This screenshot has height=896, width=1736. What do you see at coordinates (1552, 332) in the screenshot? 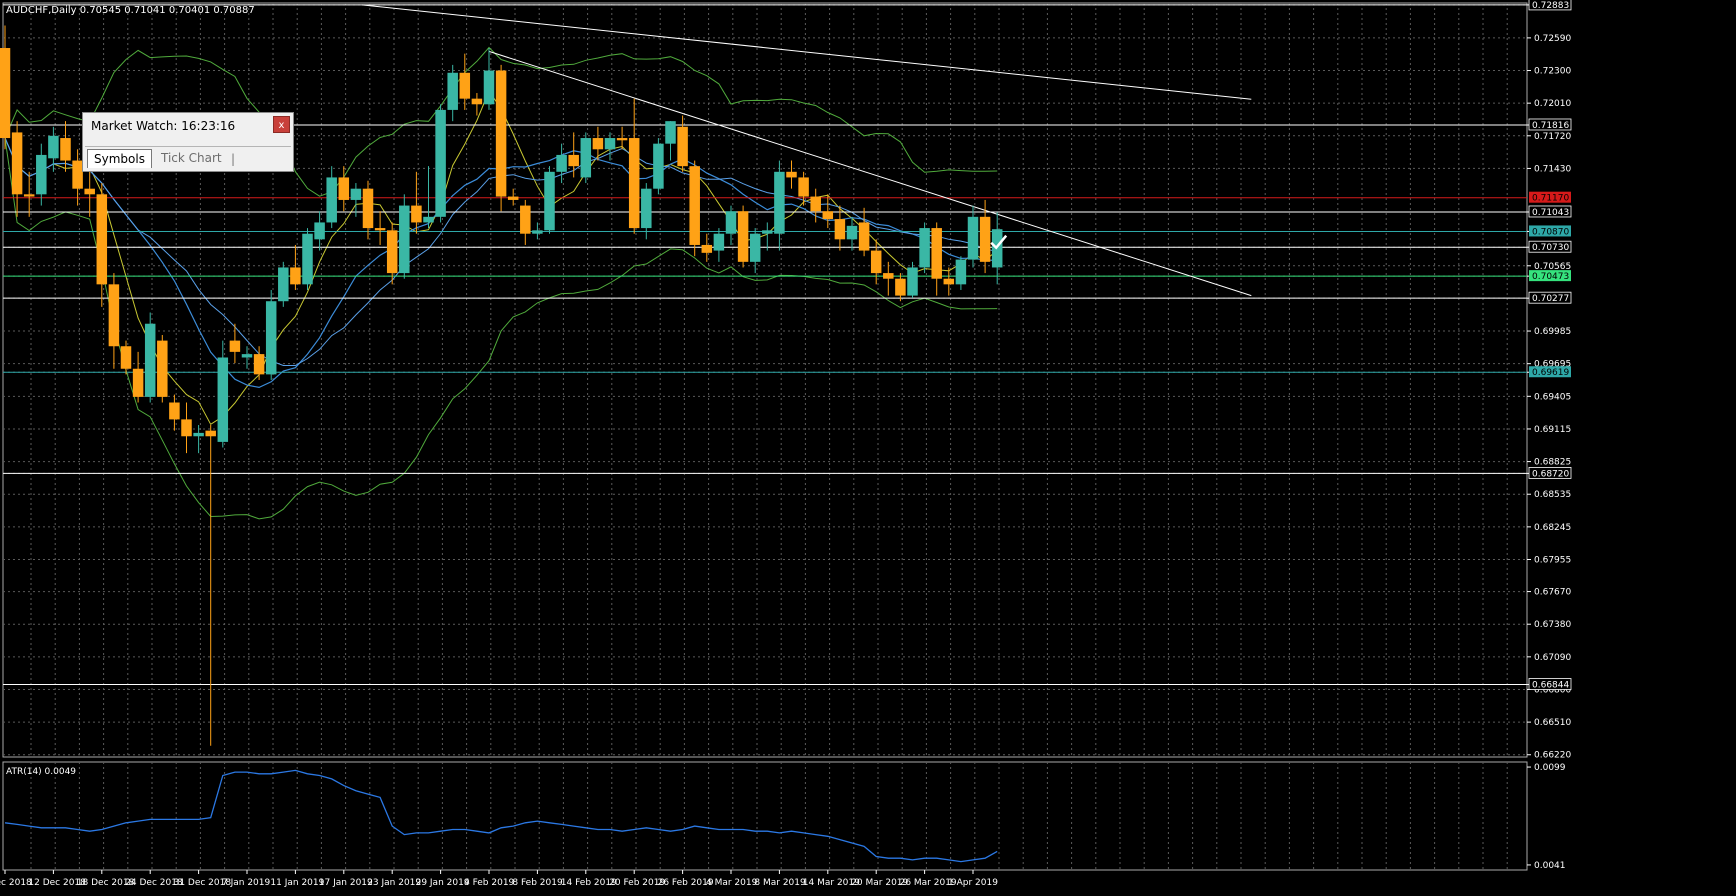
I see `y-tick-label: 0.69985` at bounding box center [1552, 332].